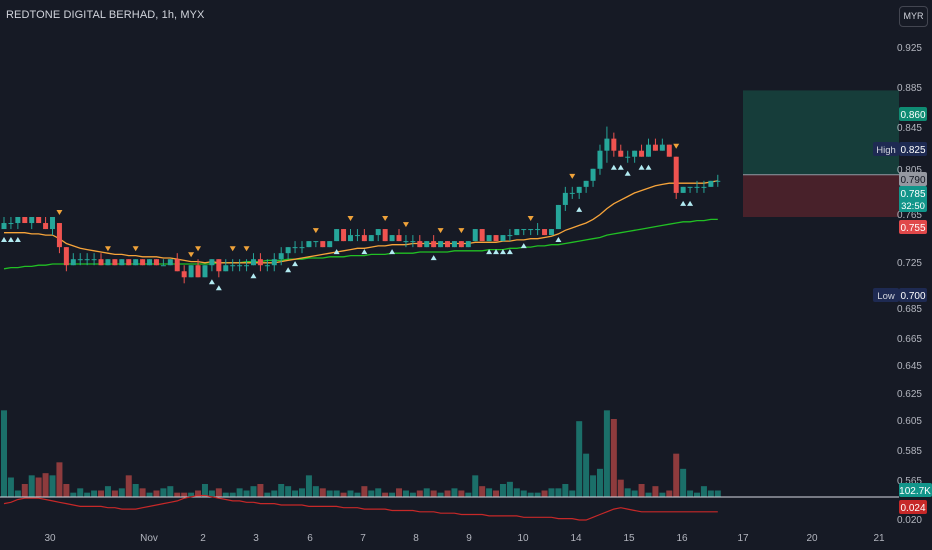 The width and height of the screenshot is (932, 550). What do you see at coordinates (909, 215) in the screenshot?
I see `price-axis-label: 0.765` at bounding box center [909, 215].